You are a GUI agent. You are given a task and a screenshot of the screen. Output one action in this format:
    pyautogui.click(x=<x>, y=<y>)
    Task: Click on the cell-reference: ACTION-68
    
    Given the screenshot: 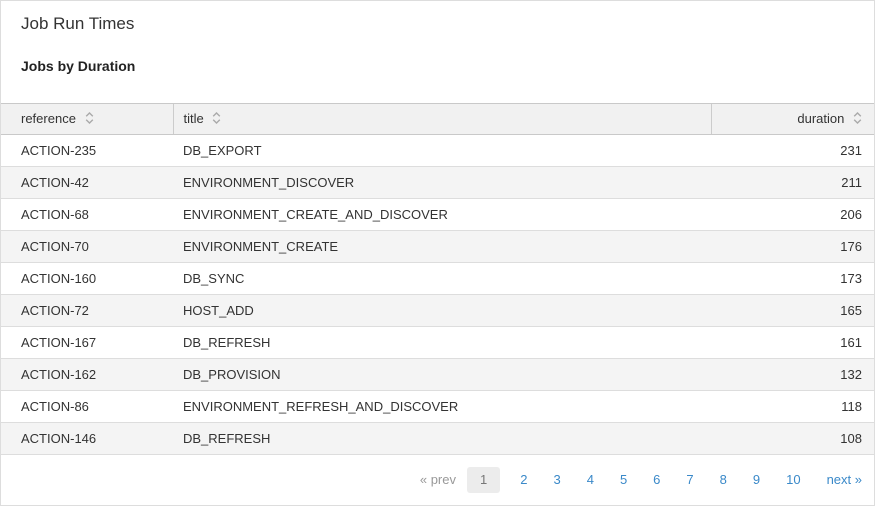 What is the action you would take?
    pyautogui.click(x=87, y=214)
    